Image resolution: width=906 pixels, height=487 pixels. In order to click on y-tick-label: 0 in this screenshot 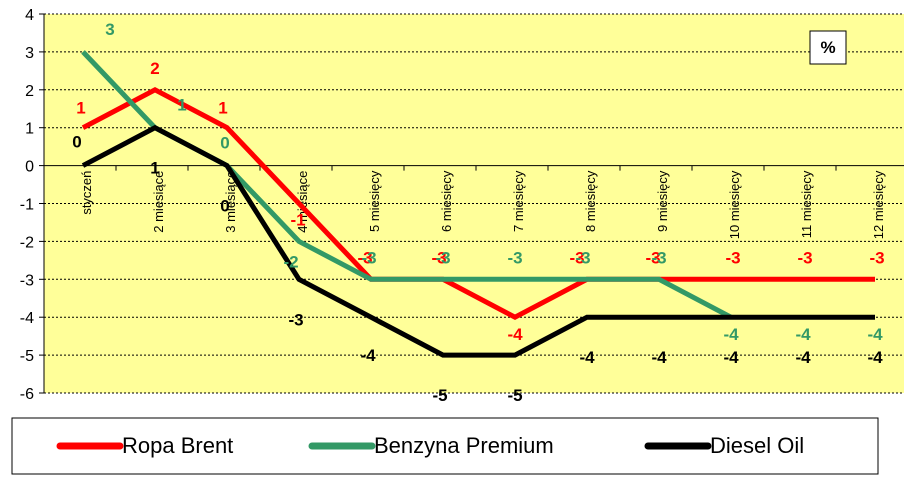, I will do `click(29, 167)`.